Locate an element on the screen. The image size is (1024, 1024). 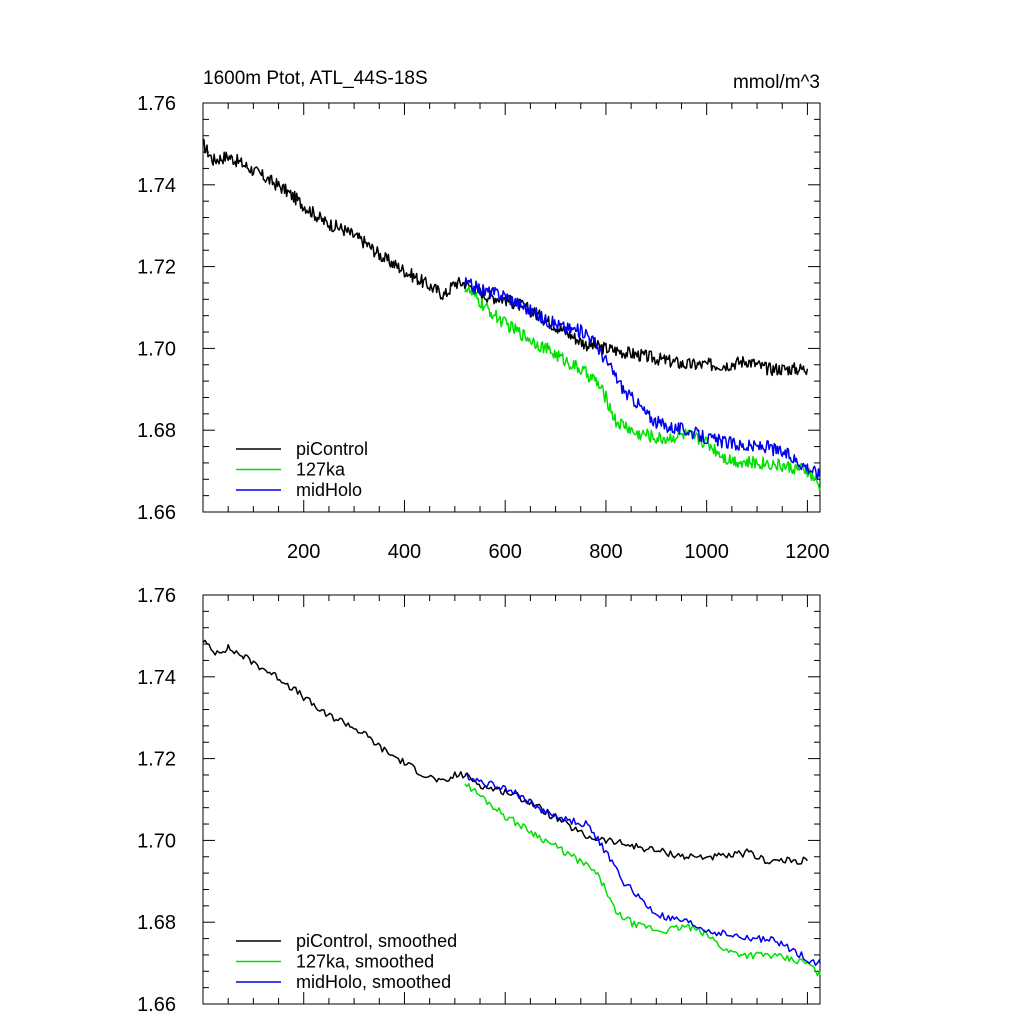
series-line-midholo-smoothed is located at coordinates (642, 869).